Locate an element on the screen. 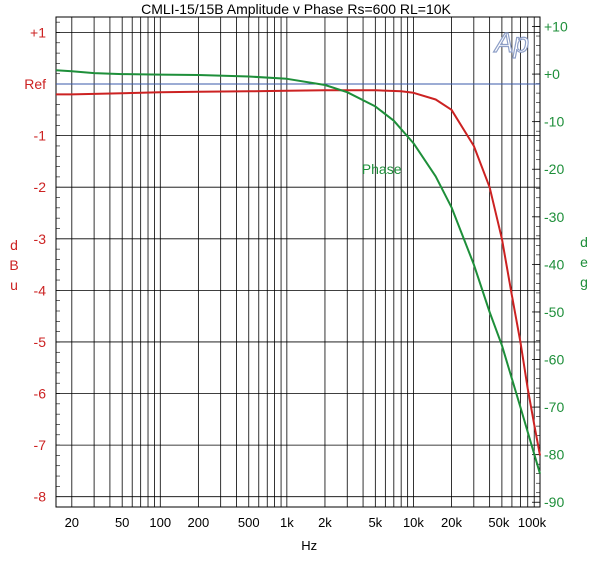 The width and height of the screenshot is (591, 561). y-tick-label: -6 is located at coordinates (40, 394).